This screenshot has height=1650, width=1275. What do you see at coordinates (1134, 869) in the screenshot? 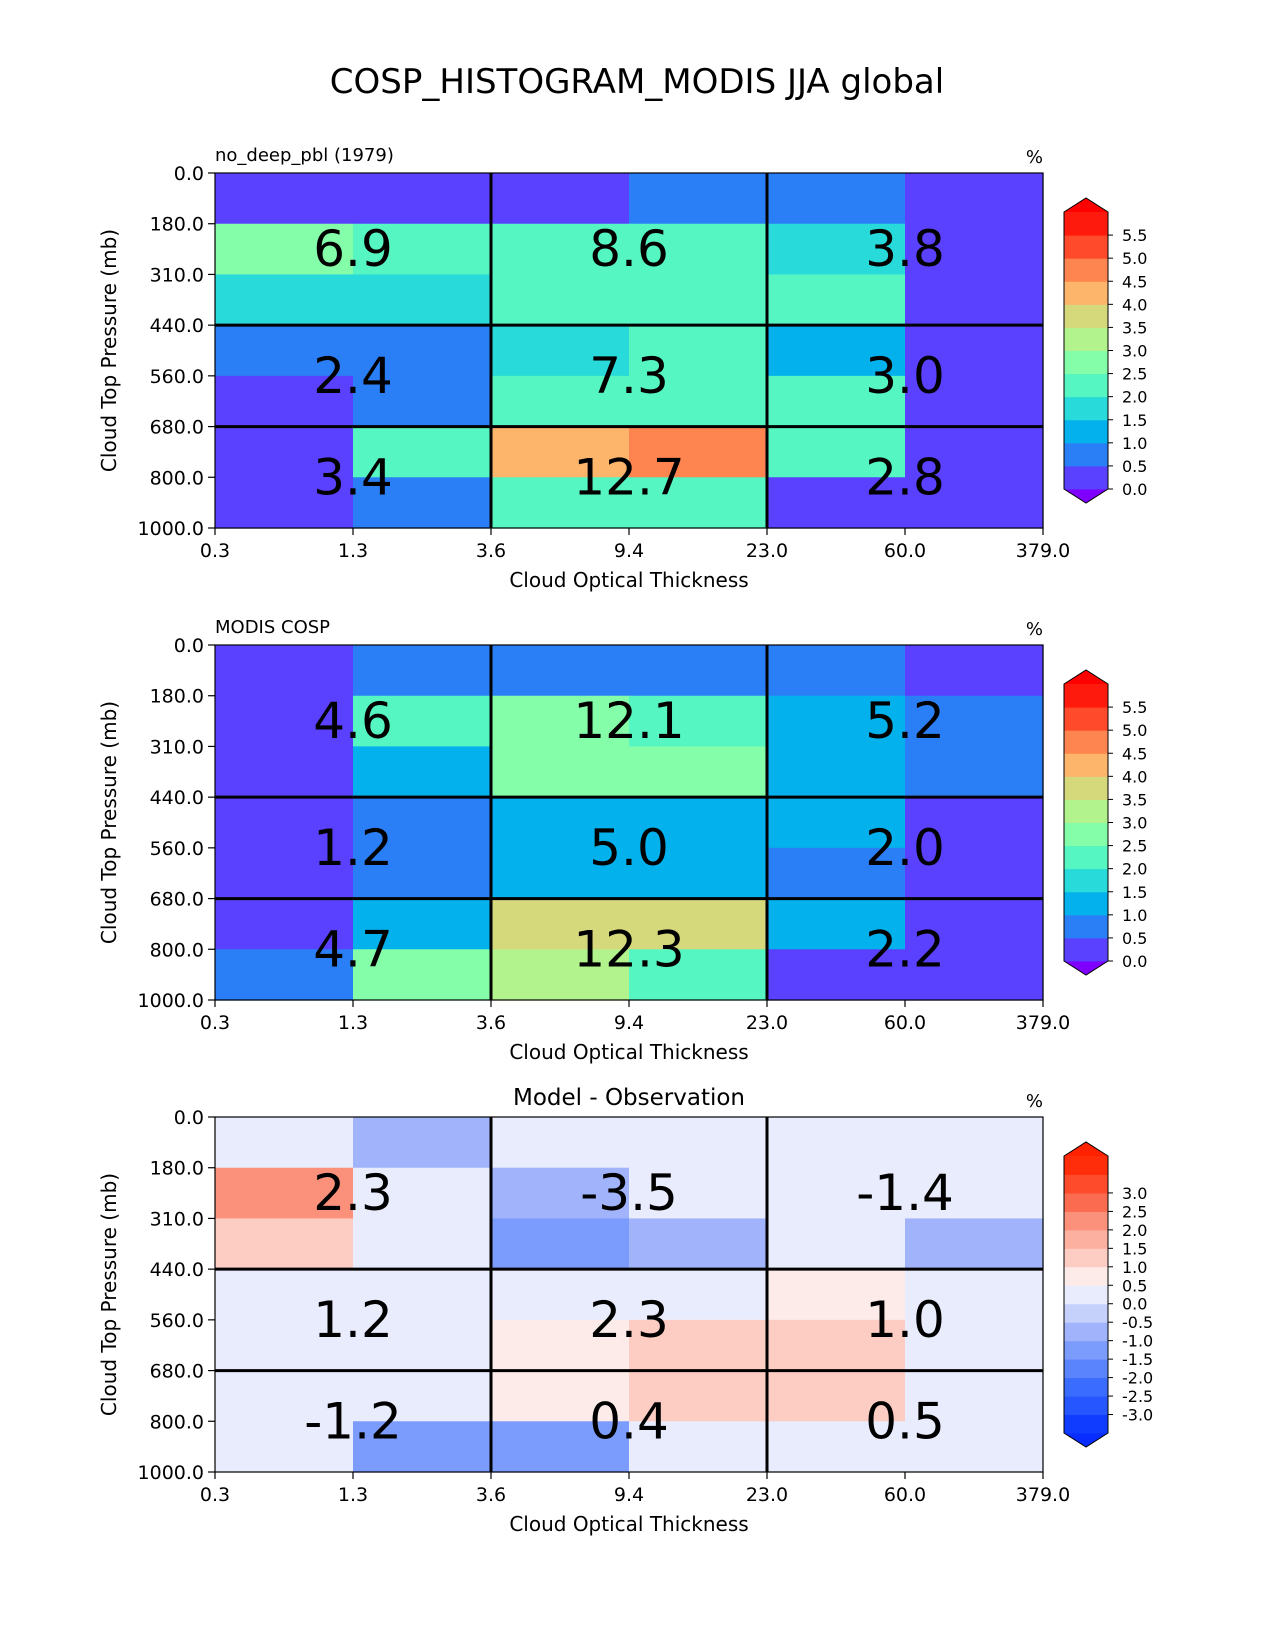
I see `colorbar-tick-label: 2.0` at bounding box center [1134, 869].